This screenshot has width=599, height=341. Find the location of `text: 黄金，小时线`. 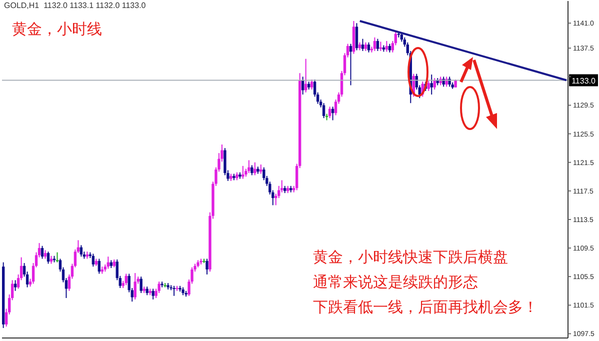

text: 黄金，小时线 is located at coordinates (57, 29).